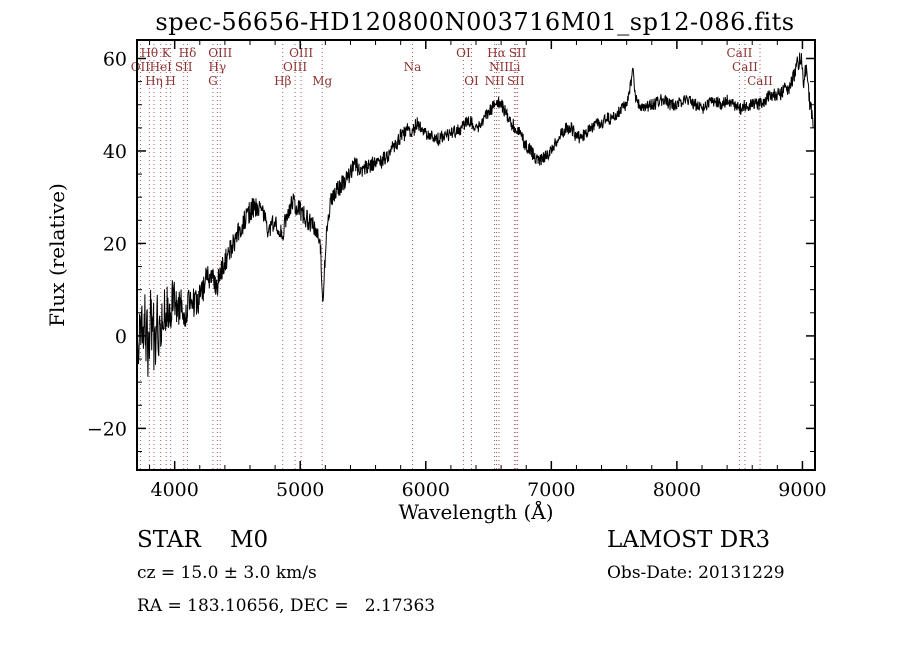 The width and height of the screenshot is (900, 649). Describe the element at coordinates (188, 53) in the screenshot. I see `spectral-line-label: Hδ` at that location.